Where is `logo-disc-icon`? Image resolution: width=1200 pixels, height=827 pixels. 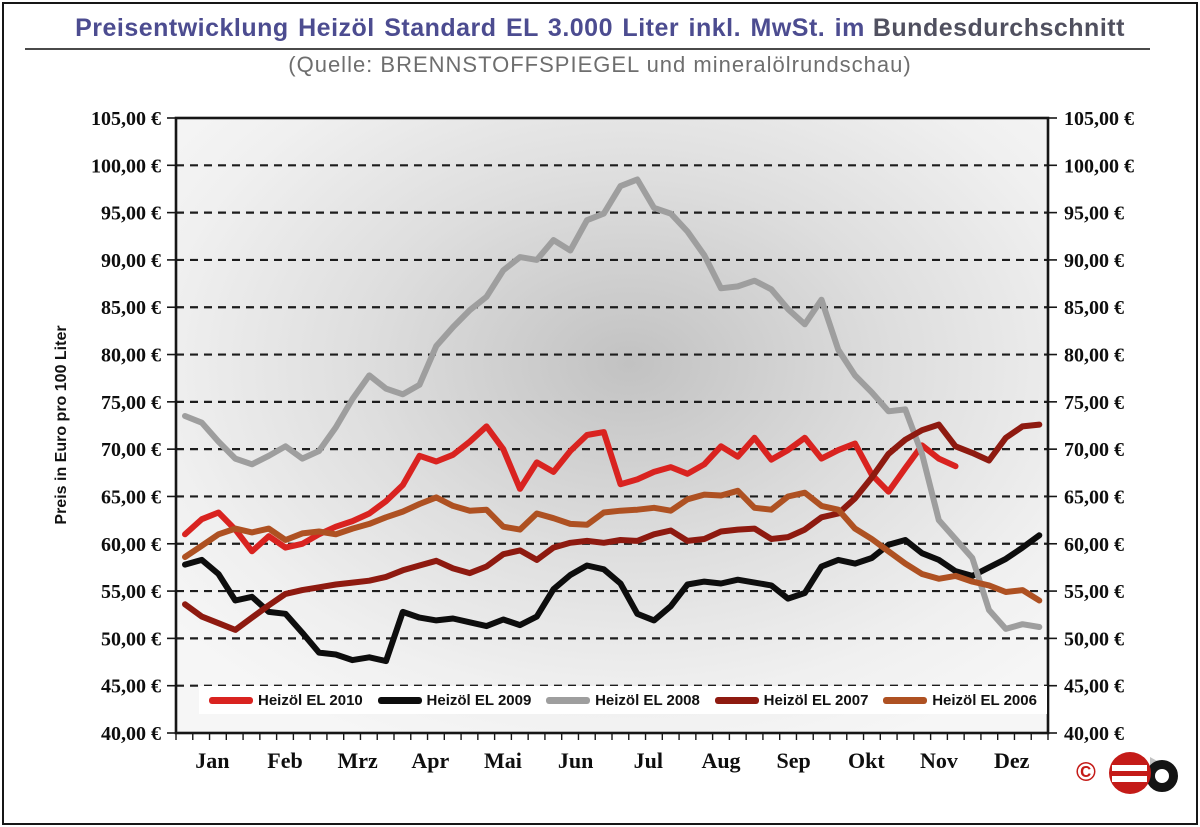
logo-disc-icon is located at coordinates (1130, 773).